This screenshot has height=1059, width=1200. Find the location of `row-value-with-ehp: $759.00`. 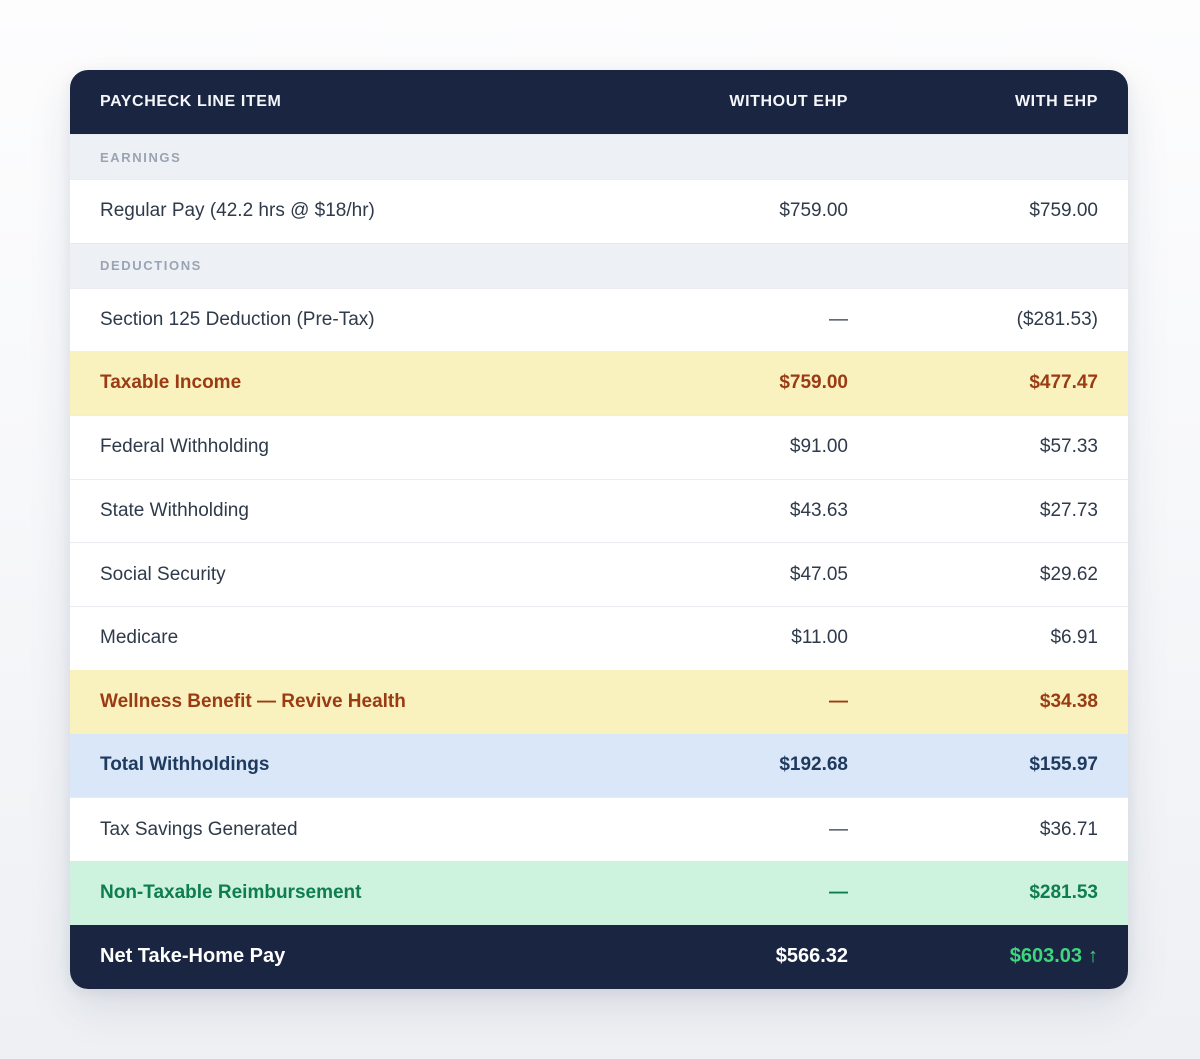

row-value-with-ehp: $759.00 is located at coordinates (1063, 211).